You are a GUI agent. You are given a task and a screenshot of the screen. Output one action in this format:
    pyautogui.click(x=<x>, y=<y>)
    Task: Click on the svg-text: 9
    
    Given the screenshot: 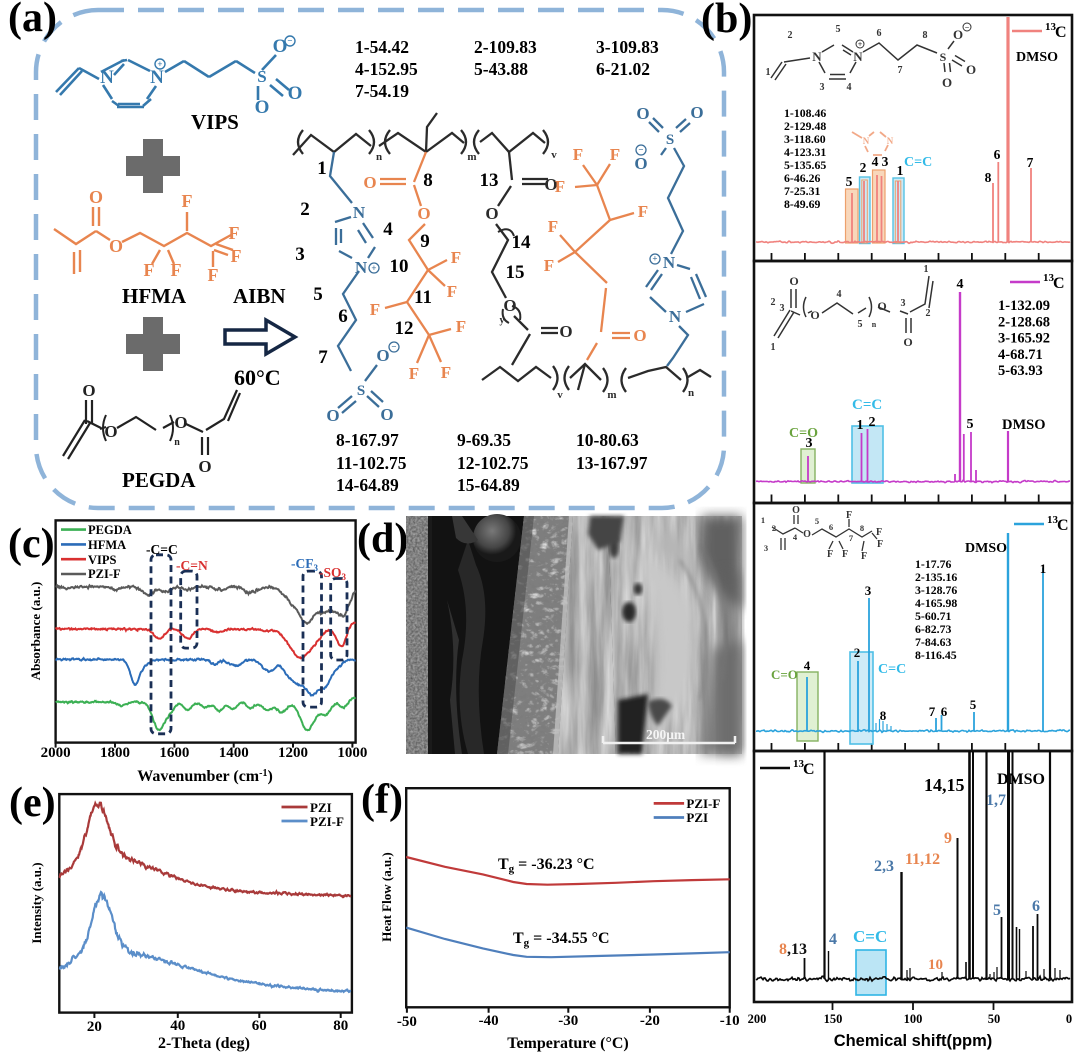 What is the action you would take?
    pyautogui.click(x=948, y=838)
    